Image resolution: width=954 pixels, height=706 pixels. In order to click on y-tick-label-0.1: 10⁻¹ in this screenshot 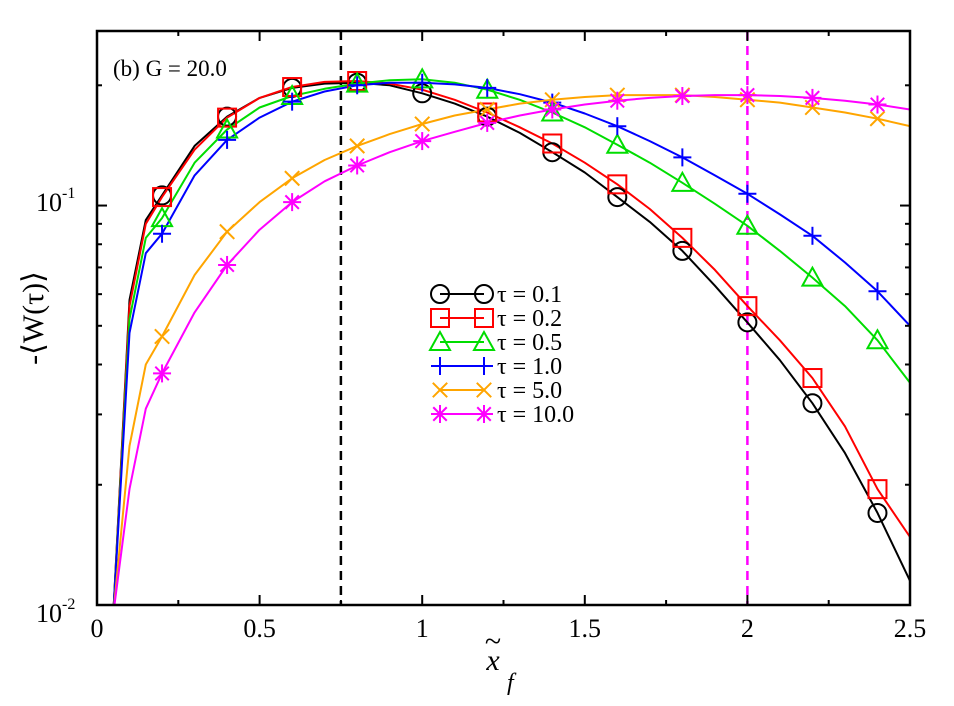, I will do `click(55, 201)`.